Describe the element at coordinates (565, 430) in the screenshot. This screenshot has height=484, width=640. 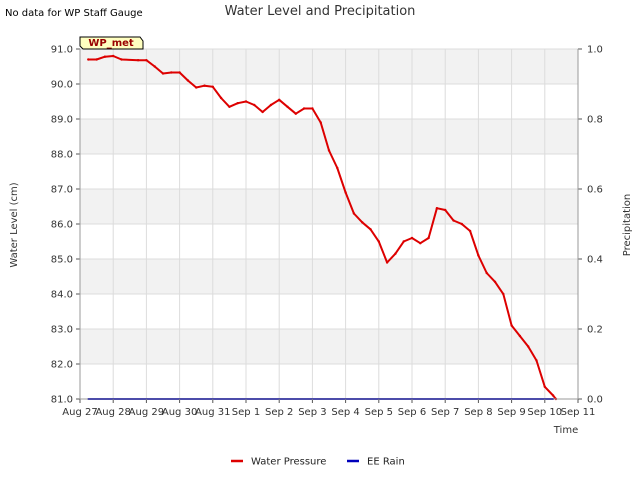
I see `x-axis-label: Time` at that location.